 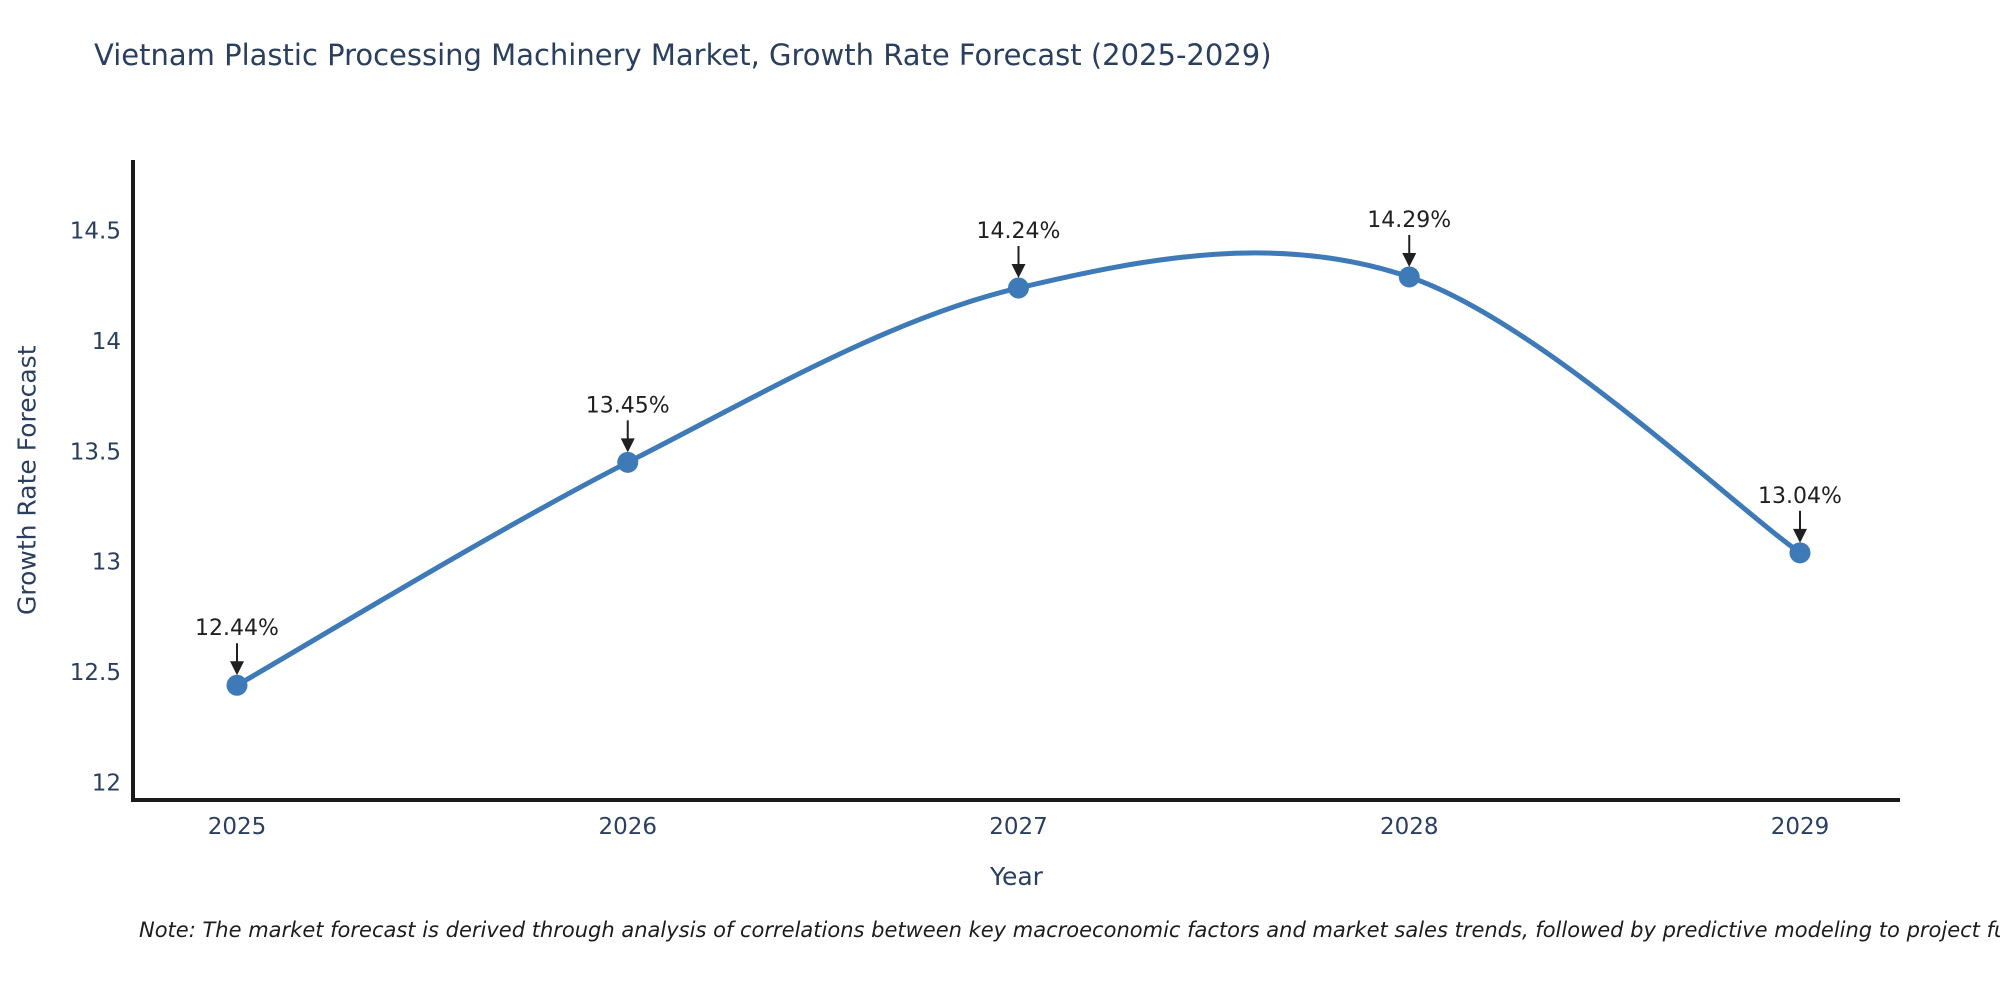 What do you see at coordinates (95, 232) in the screenshot?
I see `y-tick-label: 14.5` at bounding box center [95, 232].